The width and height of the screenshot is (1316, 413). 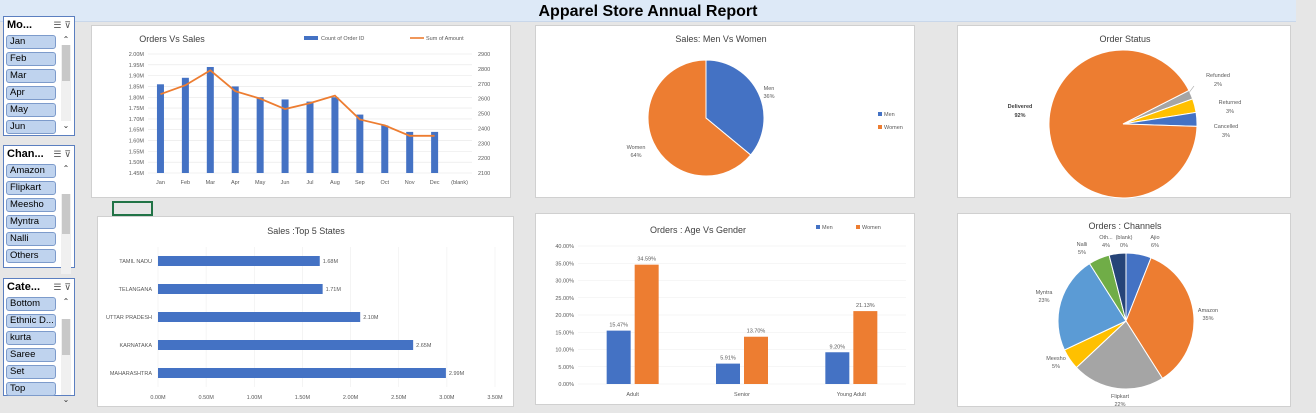 What do you see at coordinates (137, 55) in the screenshot?
I see `y-left-tick-label: 2.00M` at bounding box center [137, 55].